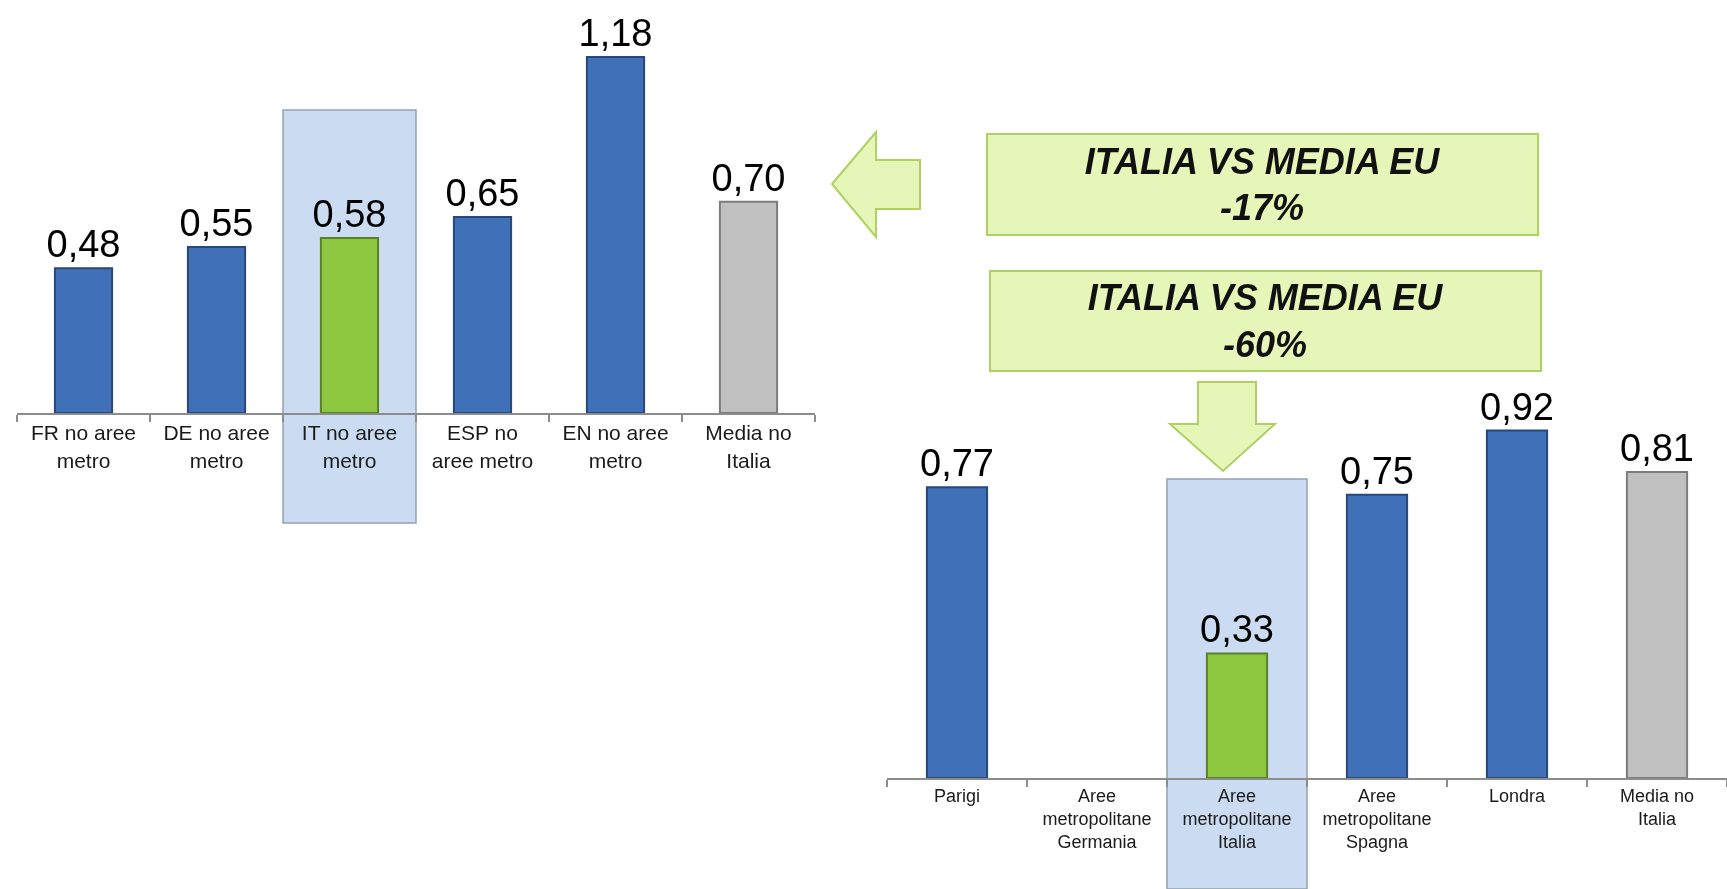  Describe the element at coordinates (1517, 406) in the screenshot. I see `data-label: 0,92` at that location.